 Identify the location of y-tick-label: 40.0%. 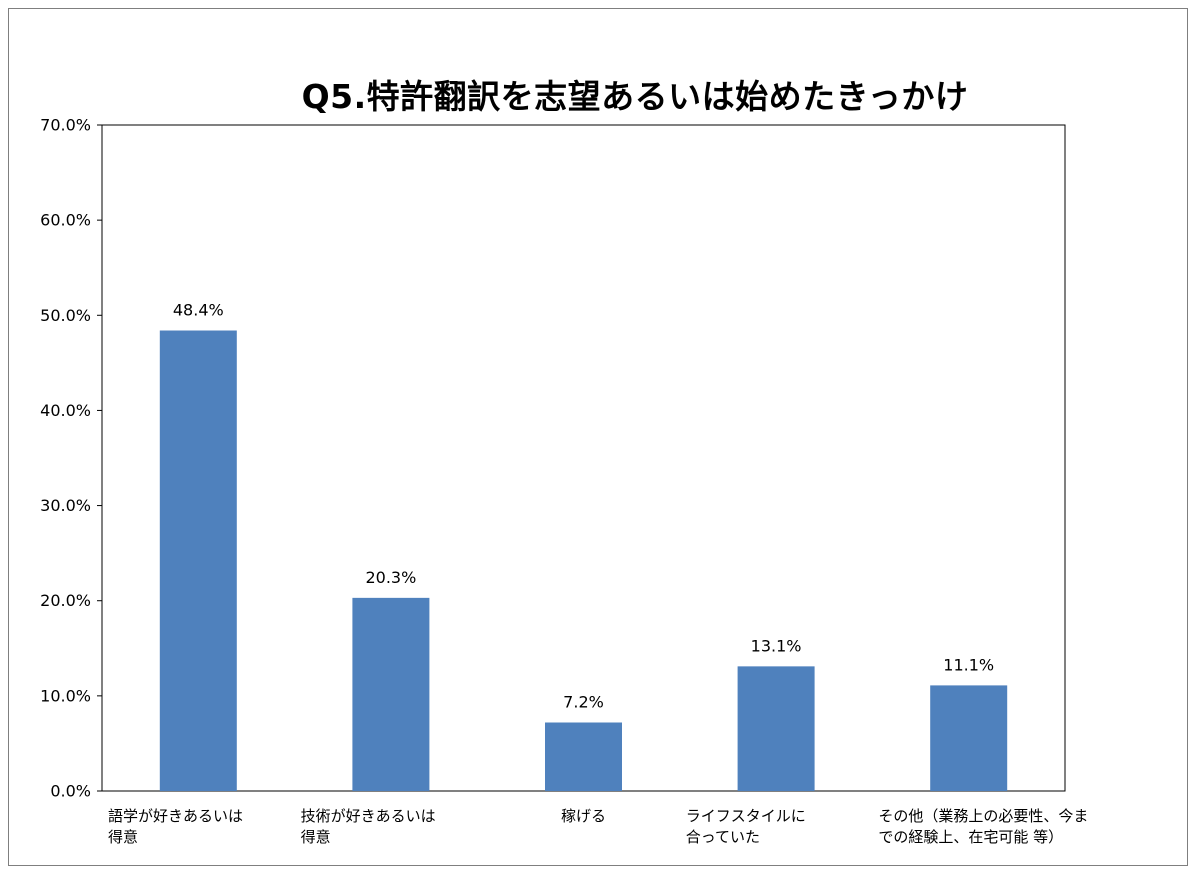
(65, 410).